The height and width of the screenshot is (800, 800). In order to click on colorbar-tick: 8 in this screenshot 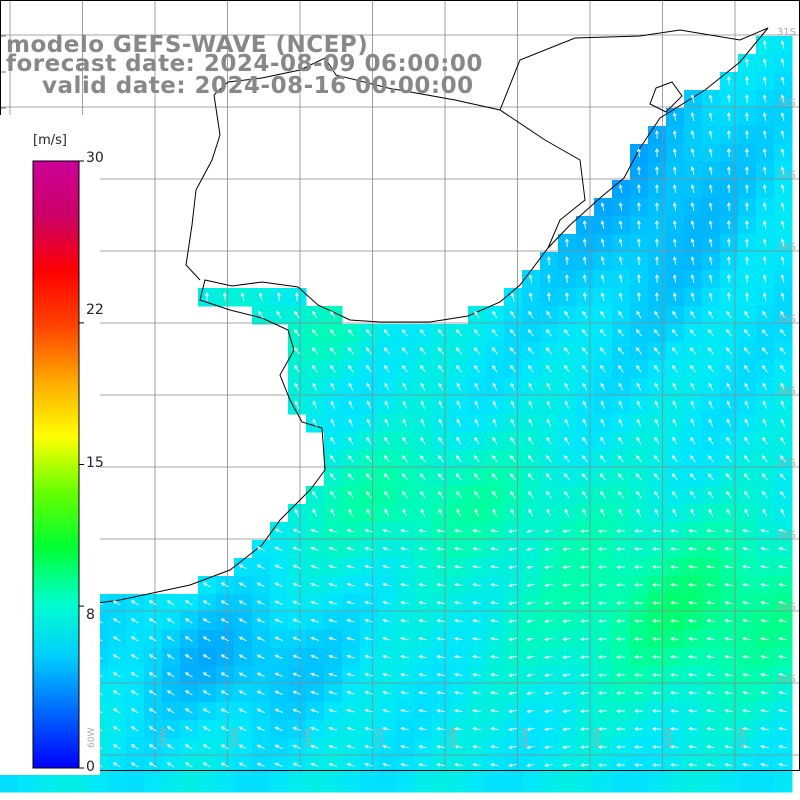, I will do `click(90, 615)`.